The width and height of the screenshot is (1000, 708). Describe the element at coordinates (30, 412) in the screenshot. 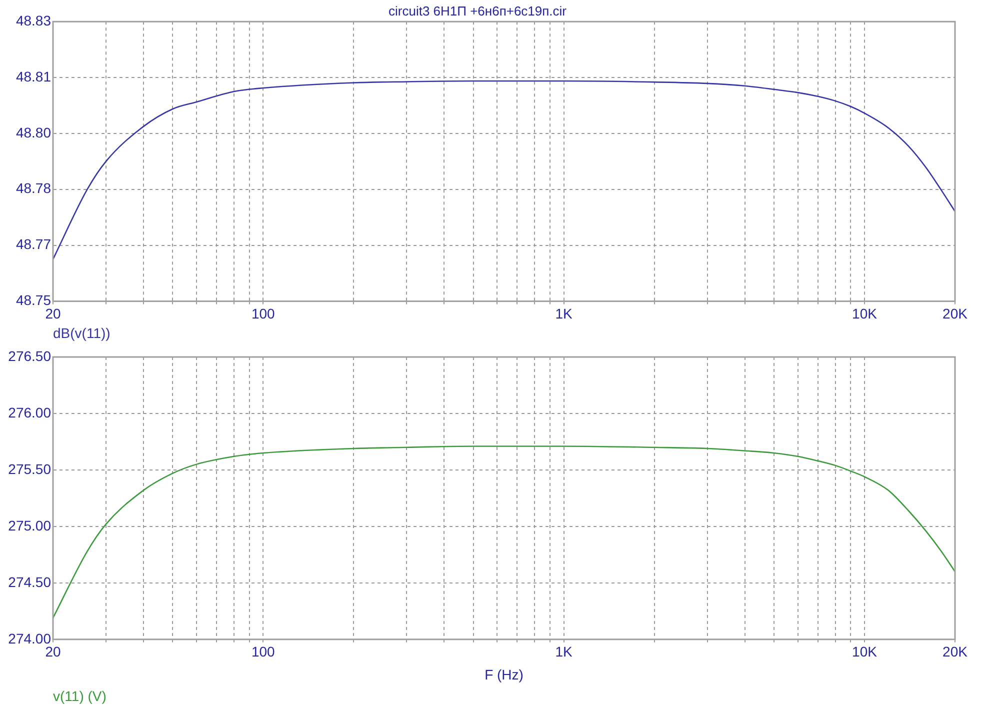

I see `y-tick-label: 276.00` at that location.